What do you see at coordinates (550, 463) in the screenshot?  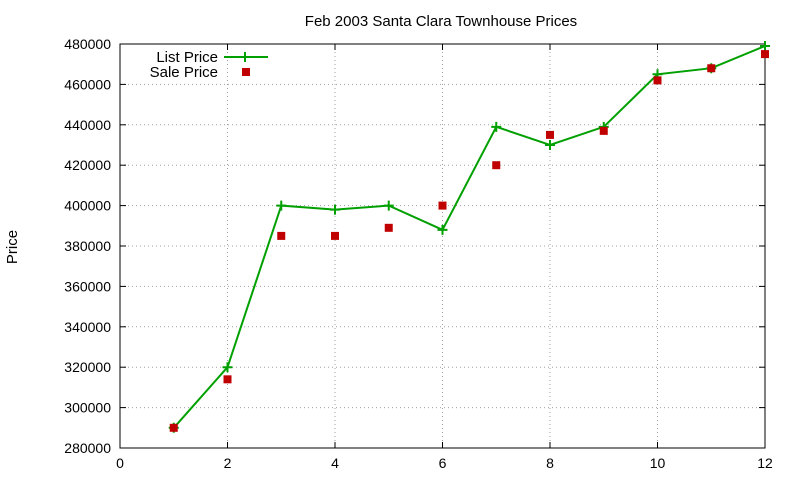 I see `x-tick-label: 8` at bounding box center [550, 463].